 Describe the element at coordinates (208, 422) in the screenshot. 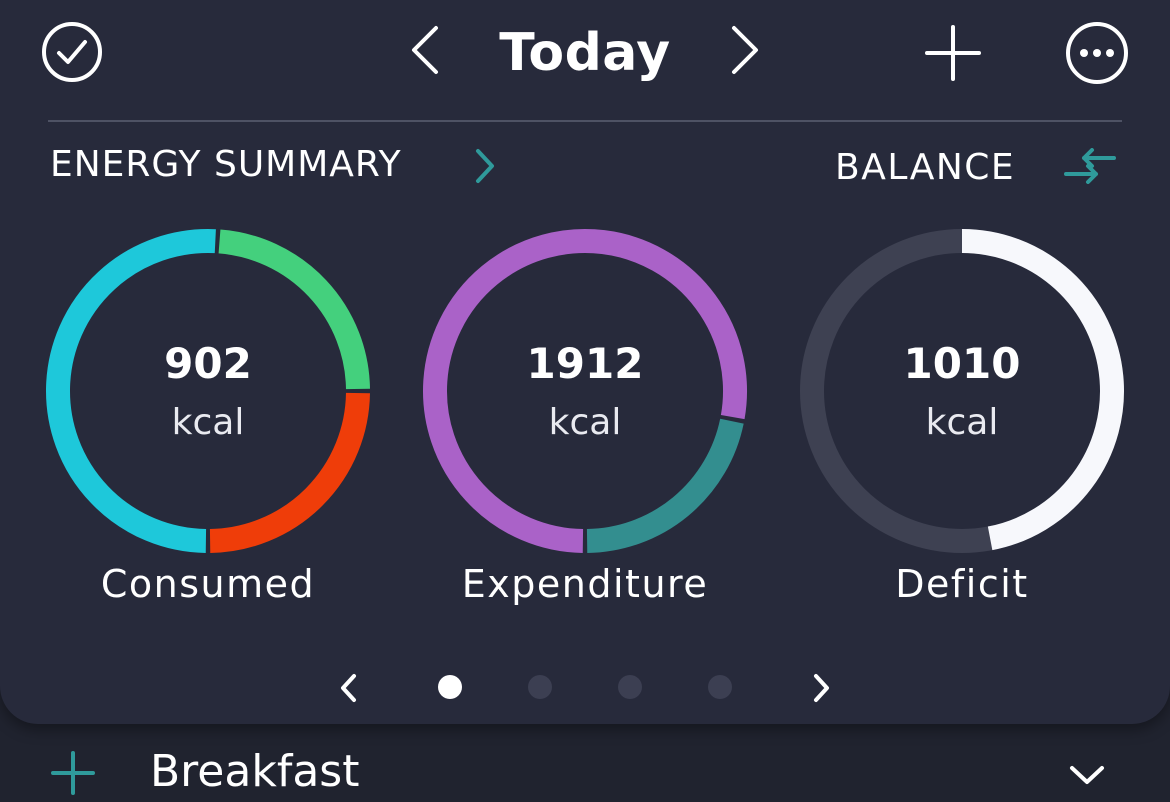

I see `consumed-unit: kcal` at that location.